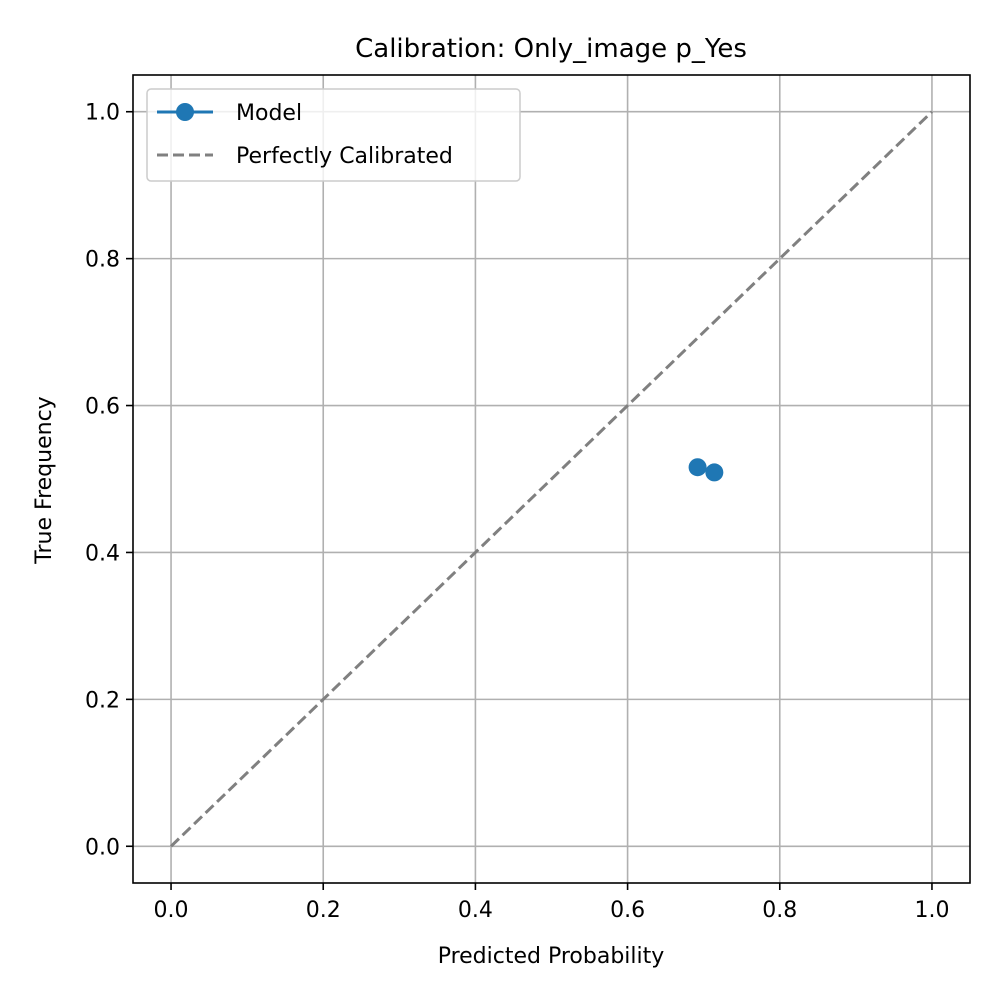 The height and width of the screenshot is (1000, 1000). What do you see at coordinates (44, 480) in the screenshot?
I see `y-axis-label: True Frequency` at bounding box center [44, 480].